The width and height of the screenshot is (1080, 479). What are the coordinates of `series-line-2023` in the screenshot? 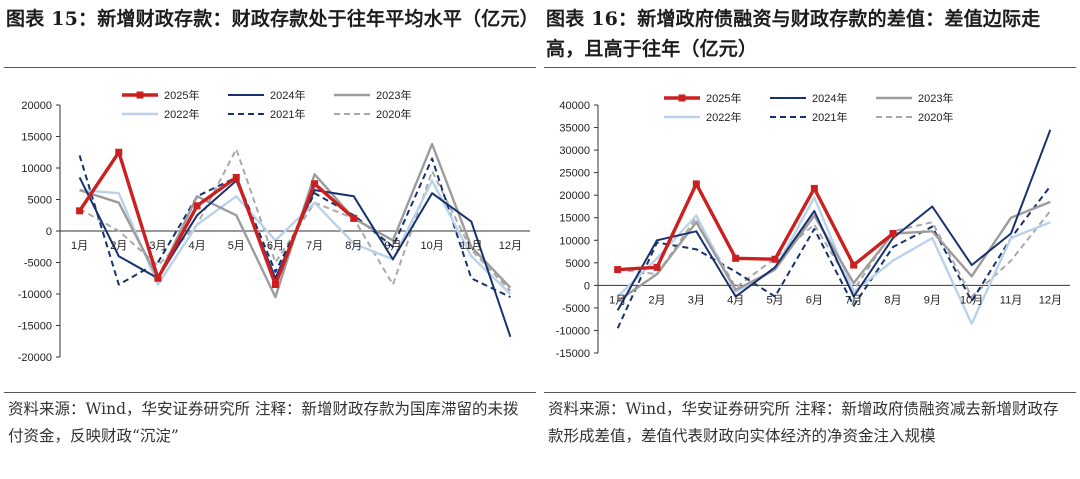 It's located at (834, 251).